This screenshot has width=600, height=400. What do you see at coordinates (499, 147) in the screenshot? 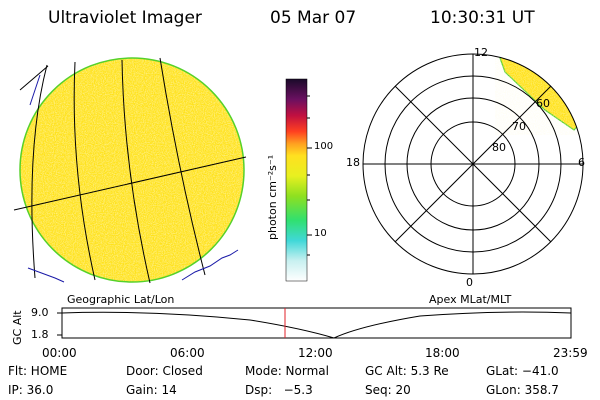
I see `mlat-label-80: 80` at bounding box center [499, 147].